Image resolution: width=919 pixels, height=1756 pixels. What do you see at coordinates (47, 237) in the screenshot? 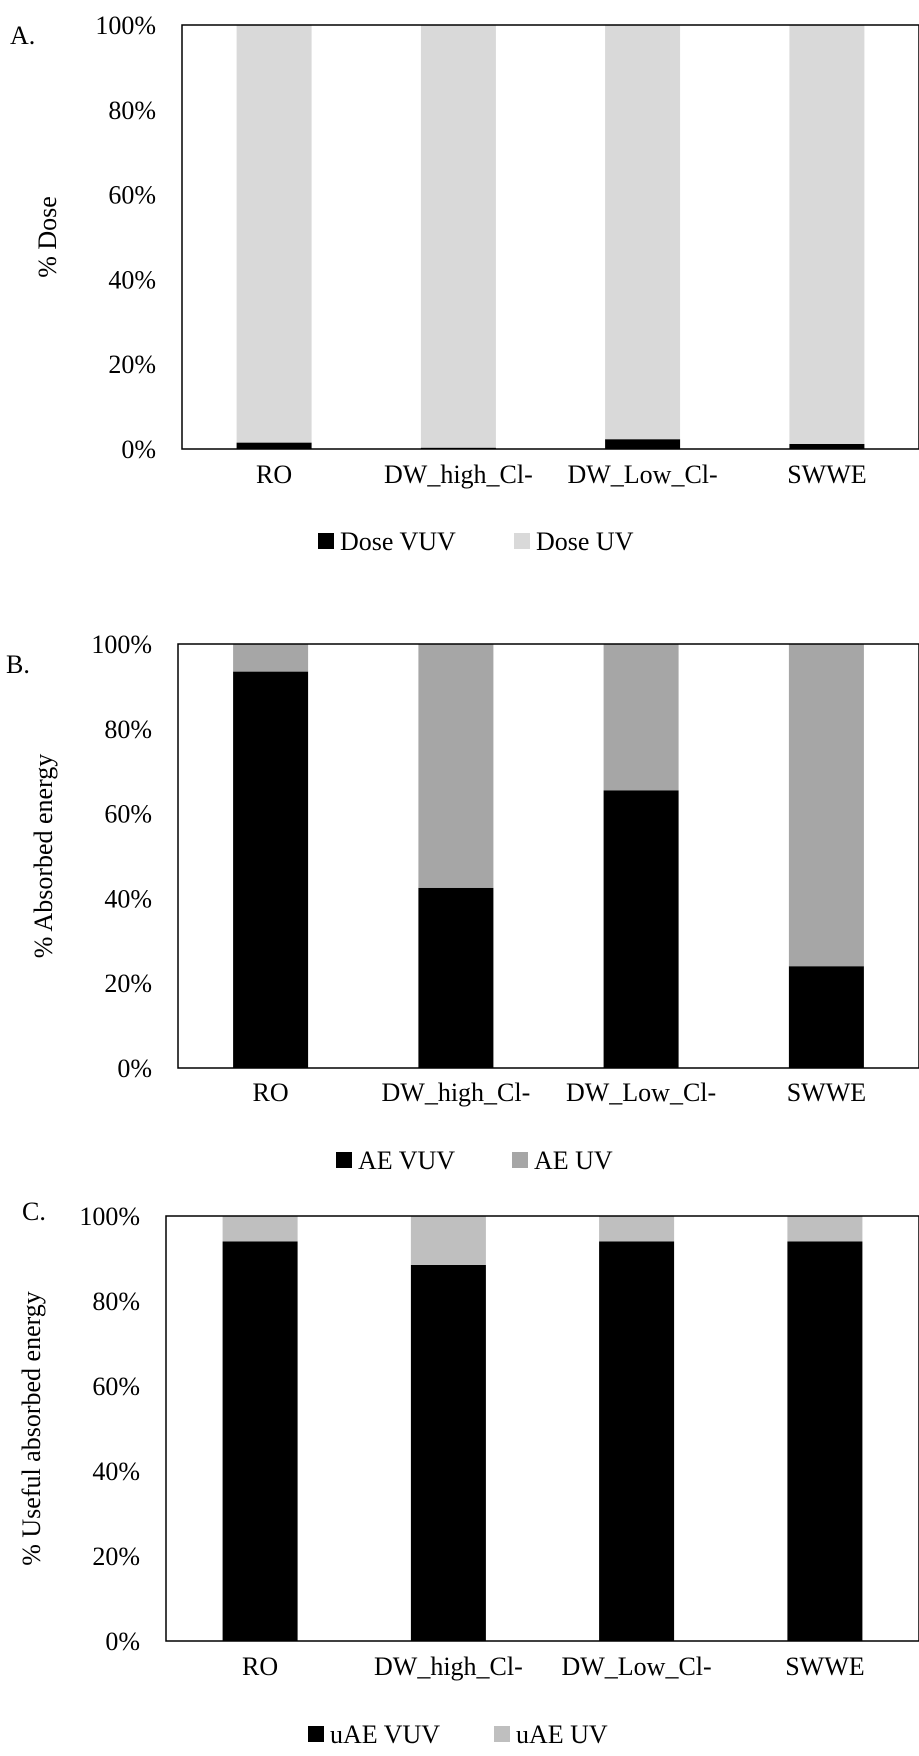
I see `y-axis-label: % Dose` at bounding box center [47, 237].